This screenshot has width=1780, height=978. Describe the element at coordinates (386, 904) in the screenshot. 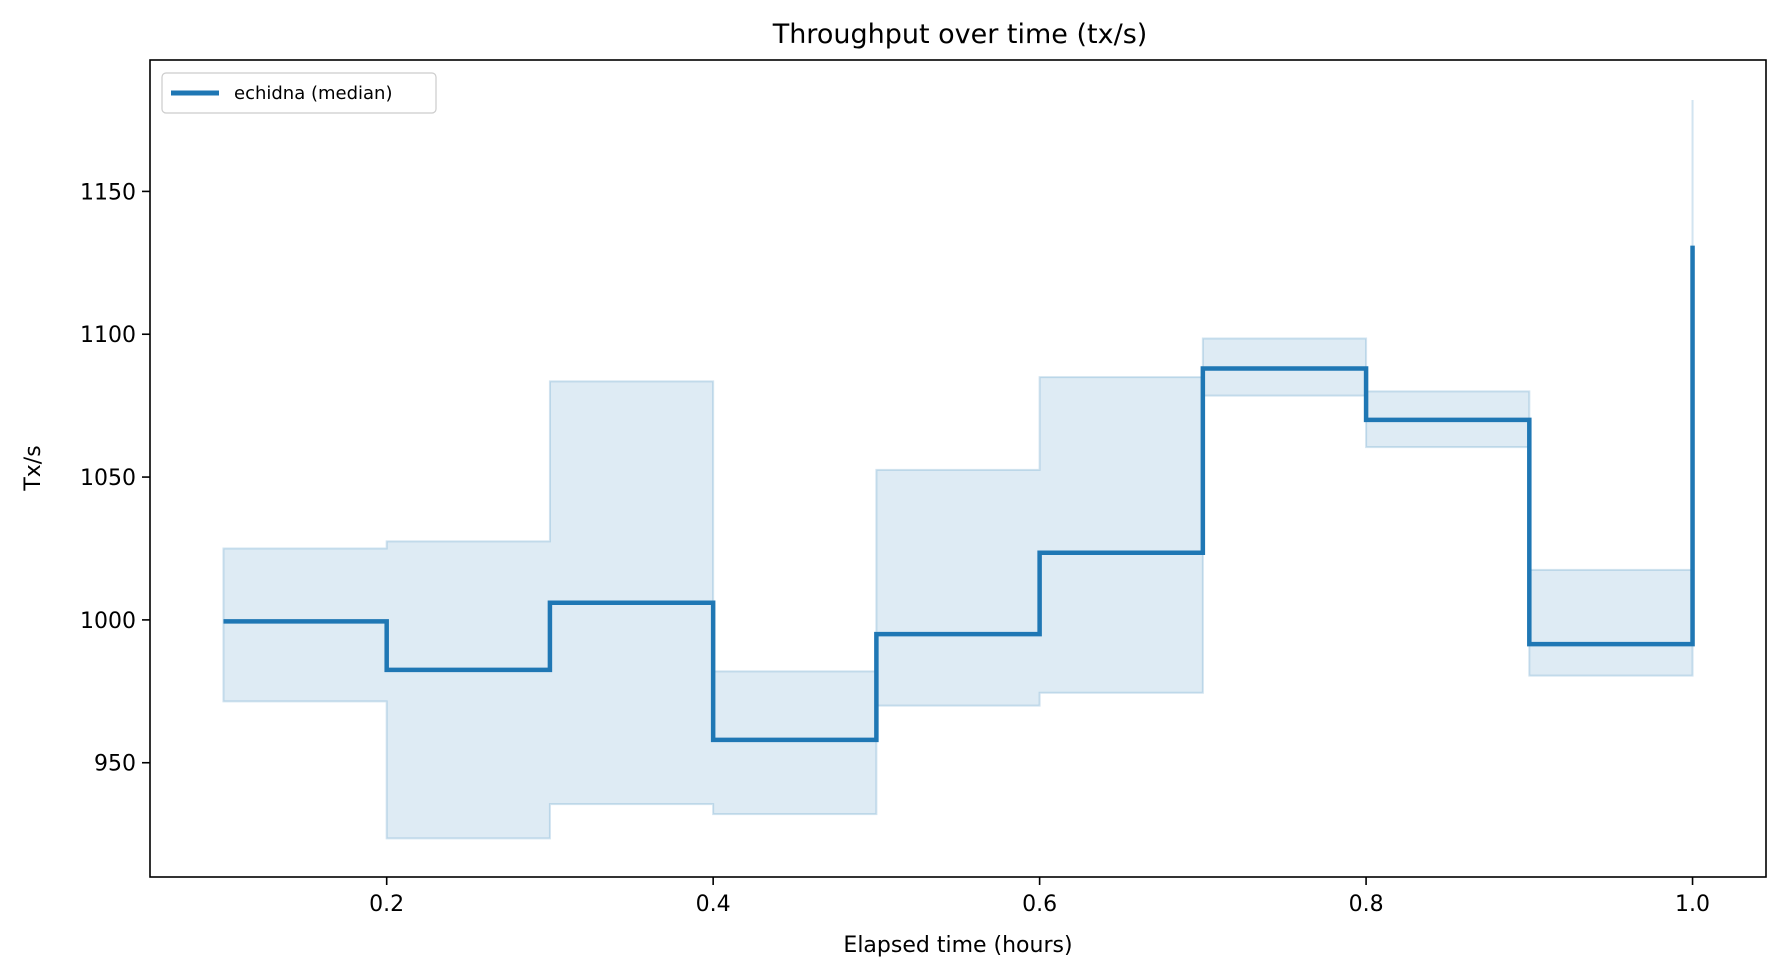

I see `x-tick-label: 0.2` at that location.